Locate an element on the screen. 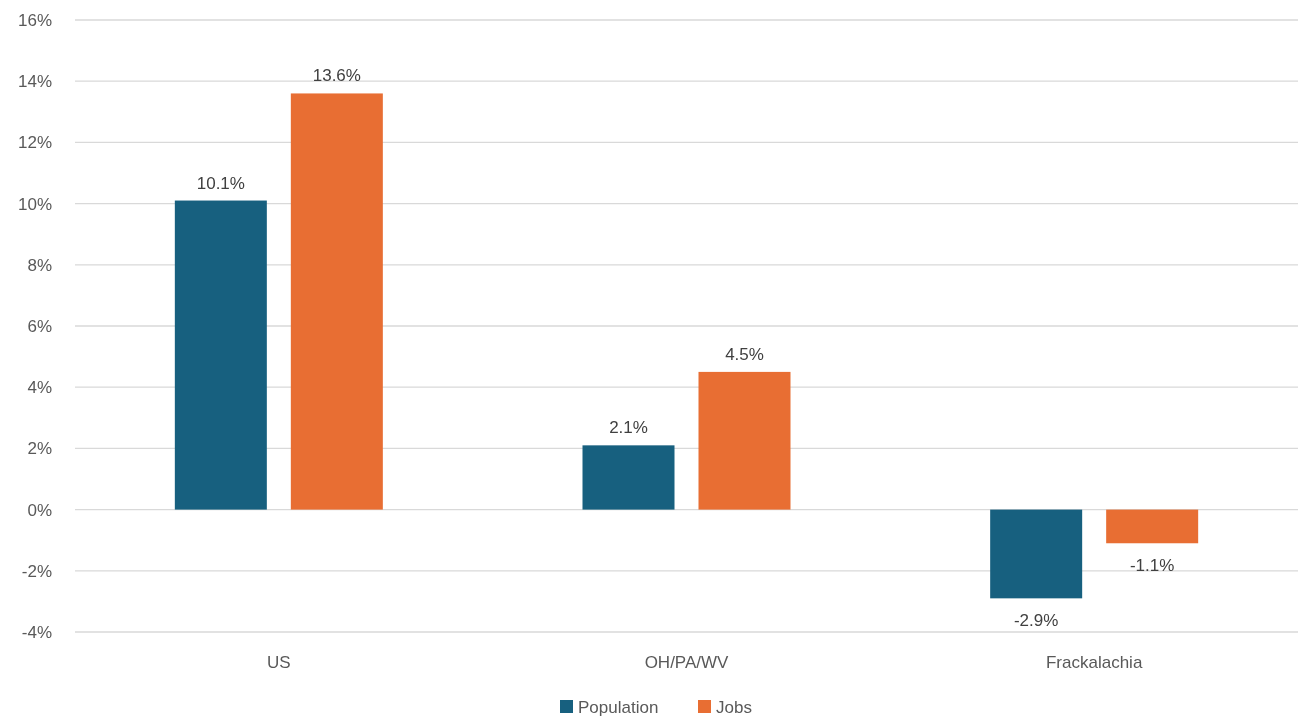 This screenshot has width=1298, height=719. y-tick-label: -2% is located at coordinates (36, 571).